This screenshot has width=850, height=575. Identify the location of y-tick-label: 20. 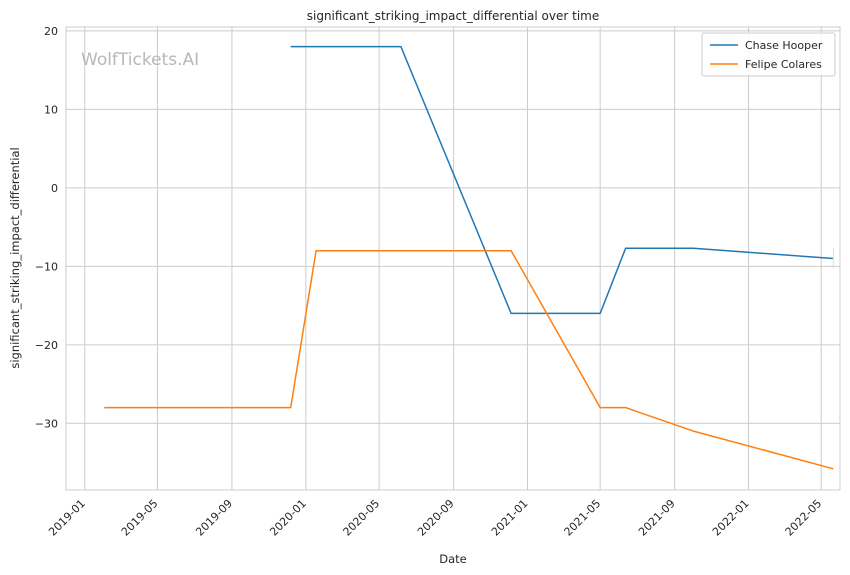
(51, 31).